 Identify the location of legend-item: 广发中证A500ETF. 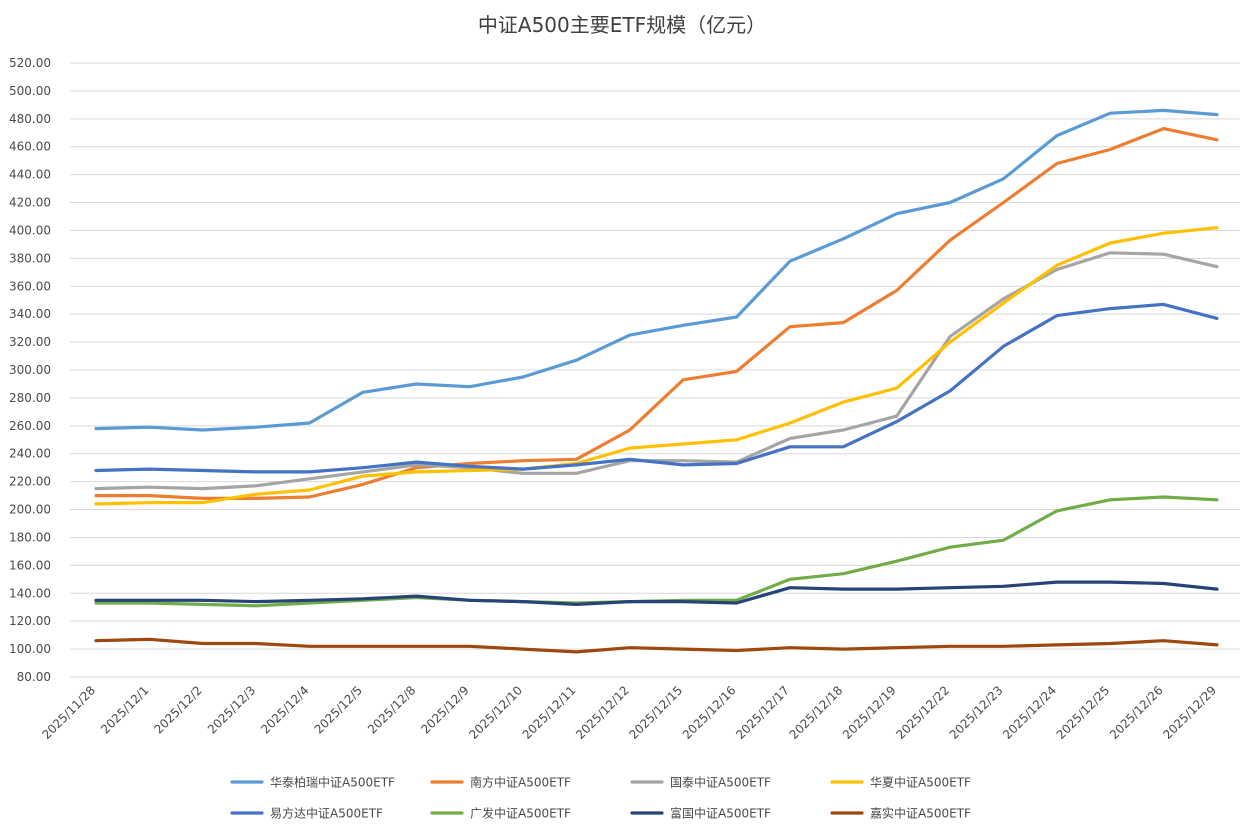
(500, 813).